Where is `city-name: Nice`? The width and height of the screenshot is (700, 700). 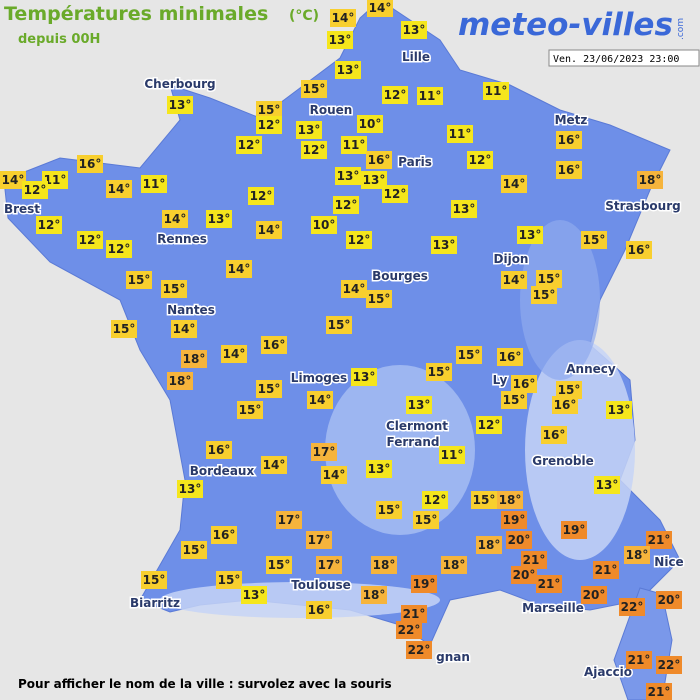 city-name: Nice is located at coordinates (668, 562).